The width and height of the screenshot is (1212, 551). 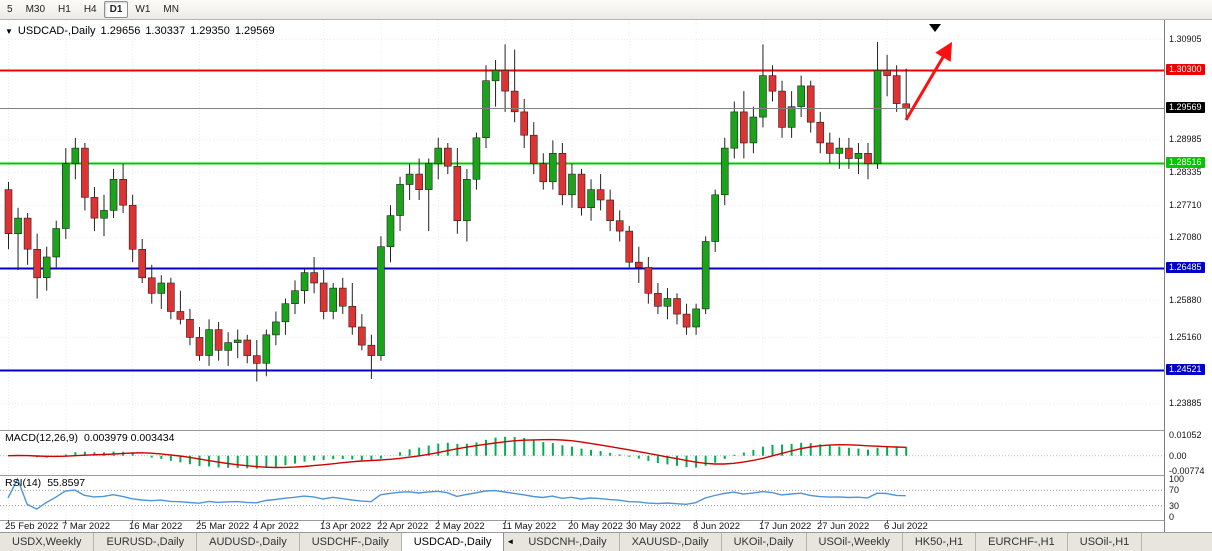 What do you see at coordinates (254, 31) in the screenshot?
I see `ohlc-close: 1.29569` at bounding box center [254, 31].